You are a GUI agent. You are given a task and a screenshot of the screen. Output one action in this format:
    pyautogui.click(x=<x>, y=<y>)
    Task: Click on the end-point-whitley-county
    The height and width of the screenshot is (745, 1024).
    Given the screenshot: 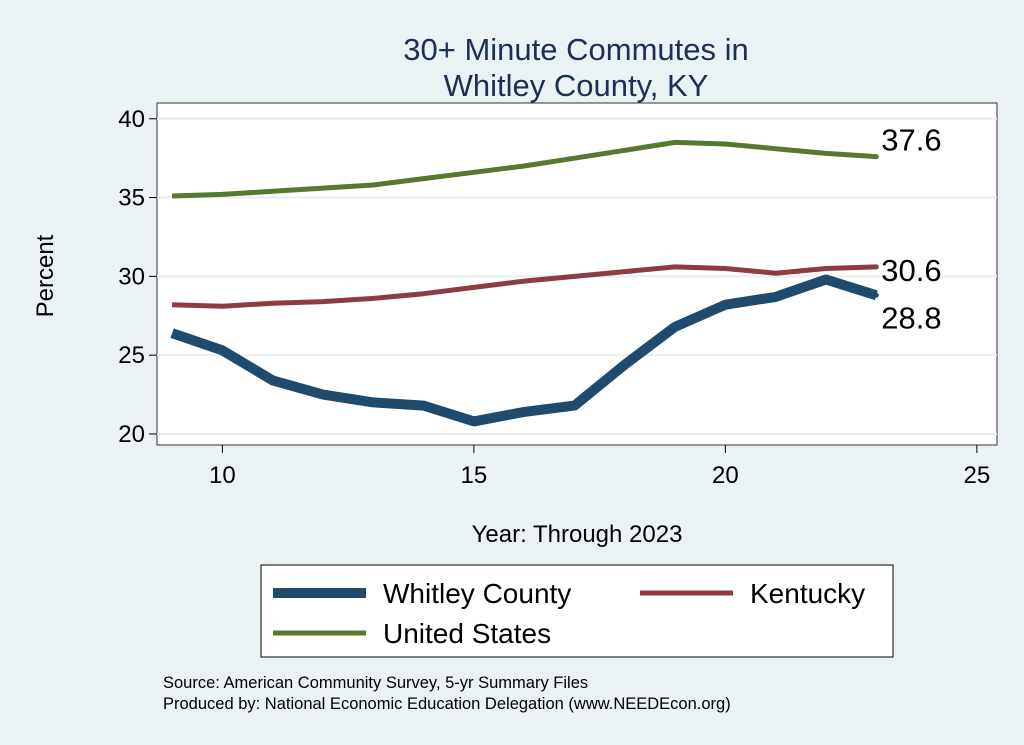 What is the action you would take?
    pyautogui.click(x=876, y=295)
    